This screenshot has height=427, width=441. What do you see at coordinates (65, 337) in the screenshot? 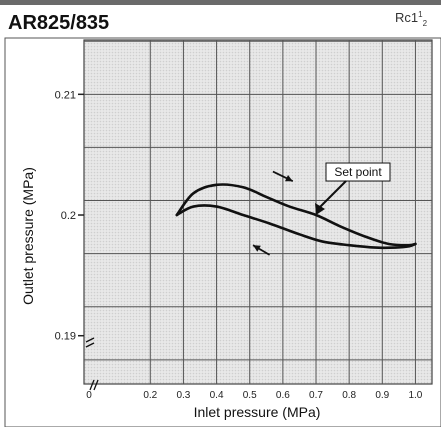
I see `y-tick-label-0: 0.19` at bounding box center [65, 337].